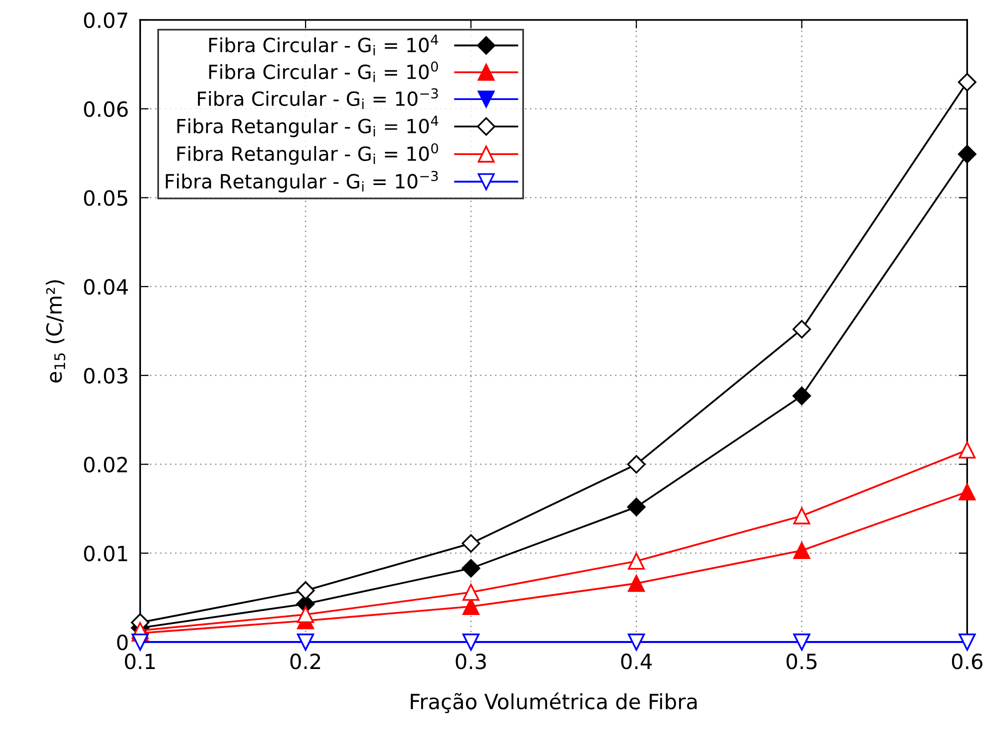 The height and width of the screenshot is (738, 994). What do you see at coordinates (801, 662) in the screenshot?
I see `x-tick-label: 0.5` at bounding box center [801, 662].